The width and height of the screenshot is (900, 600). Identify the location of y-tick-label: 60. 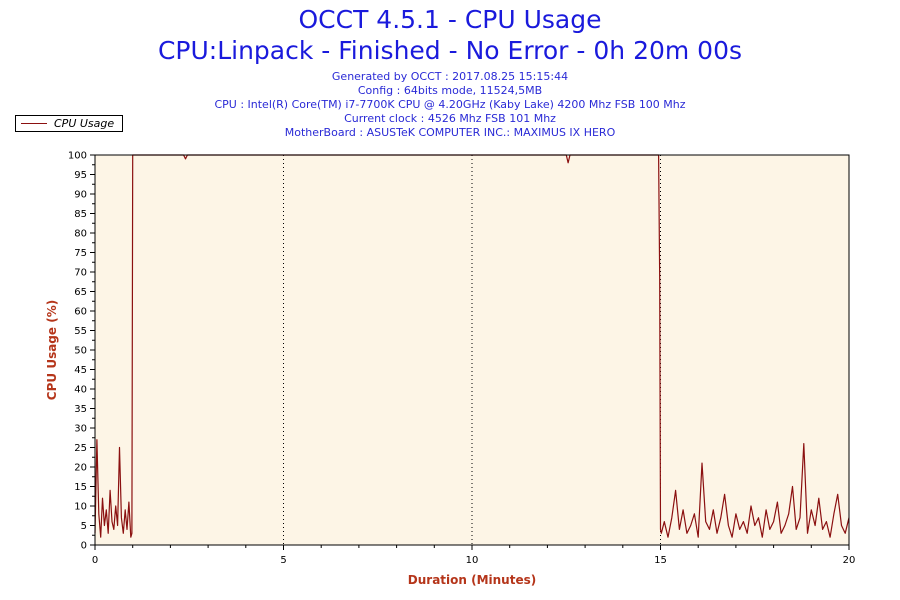
(80, 312).